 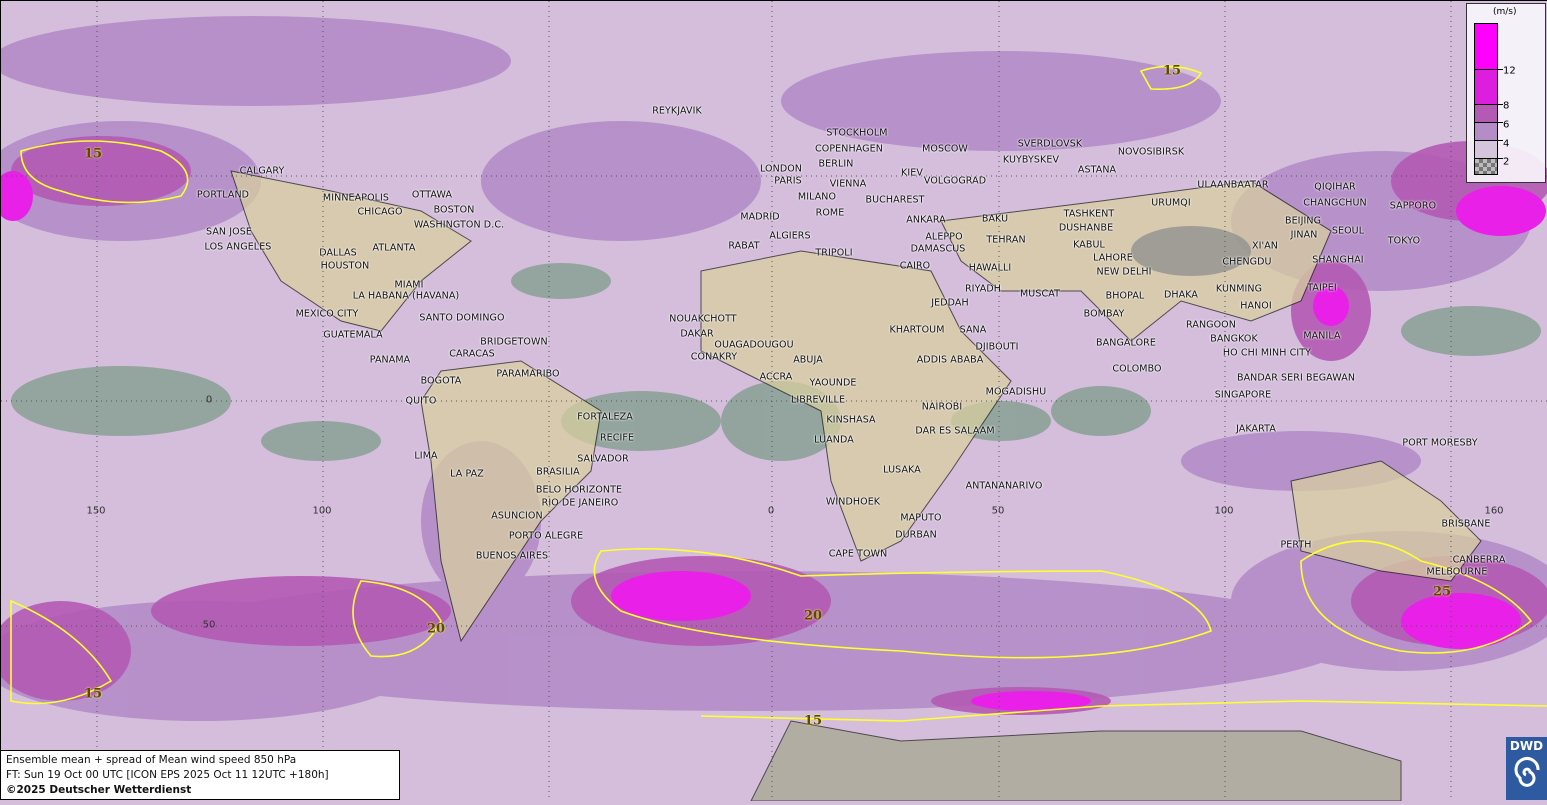 I want to click on city-label: MINNEAPOLIS, so click(x=356, y=198).